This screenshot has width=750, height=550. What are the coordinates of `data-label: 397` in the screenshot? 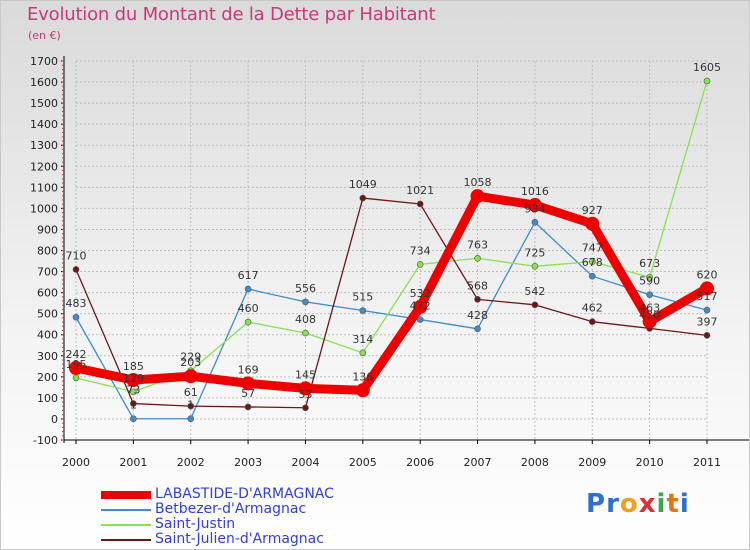 It's located at (707, 321).